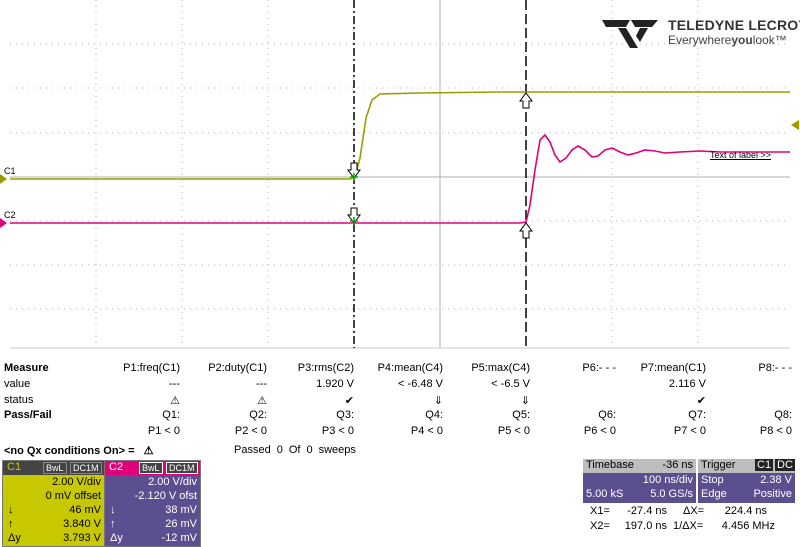 Image resolution: width=800 pixels, height=547 pixels. What do you see at coordinates (163, 431) in the screenshot?
I see `q1-condition: P1 < 0` at bounding box center [163, 431].